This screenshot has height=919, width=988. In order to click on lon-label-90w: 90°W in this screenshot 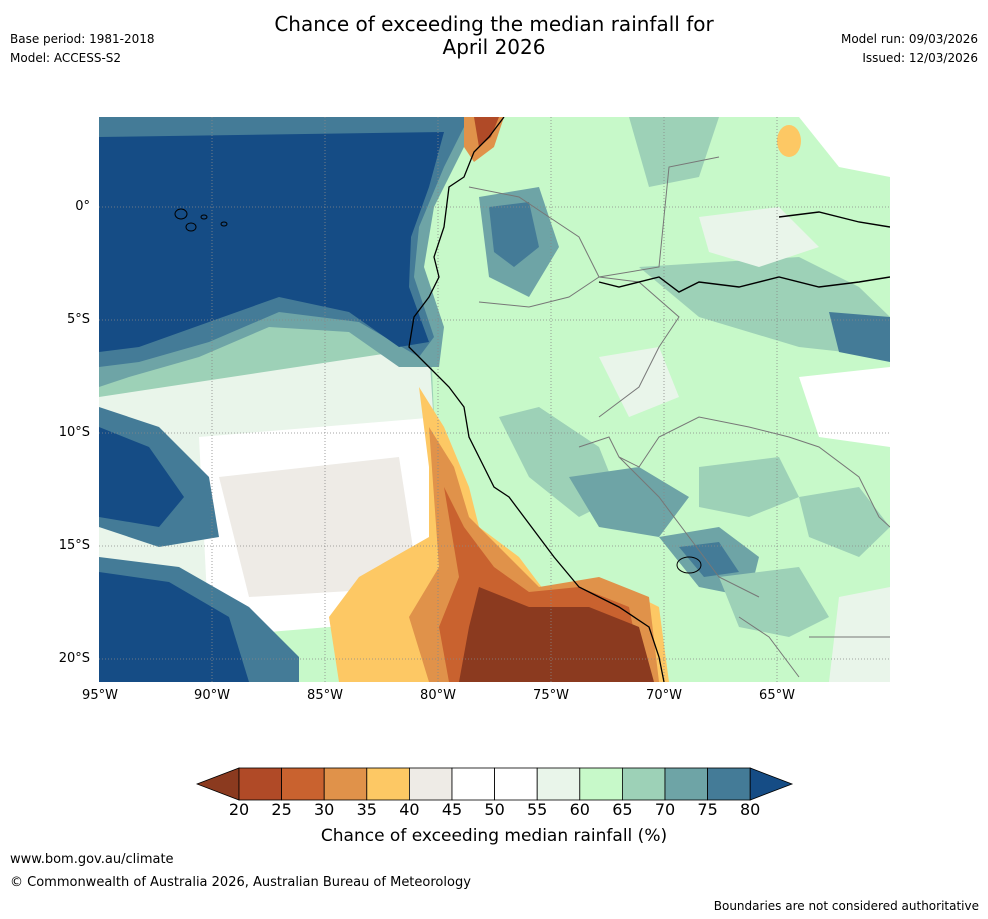, I will do `click(212, 695)`.